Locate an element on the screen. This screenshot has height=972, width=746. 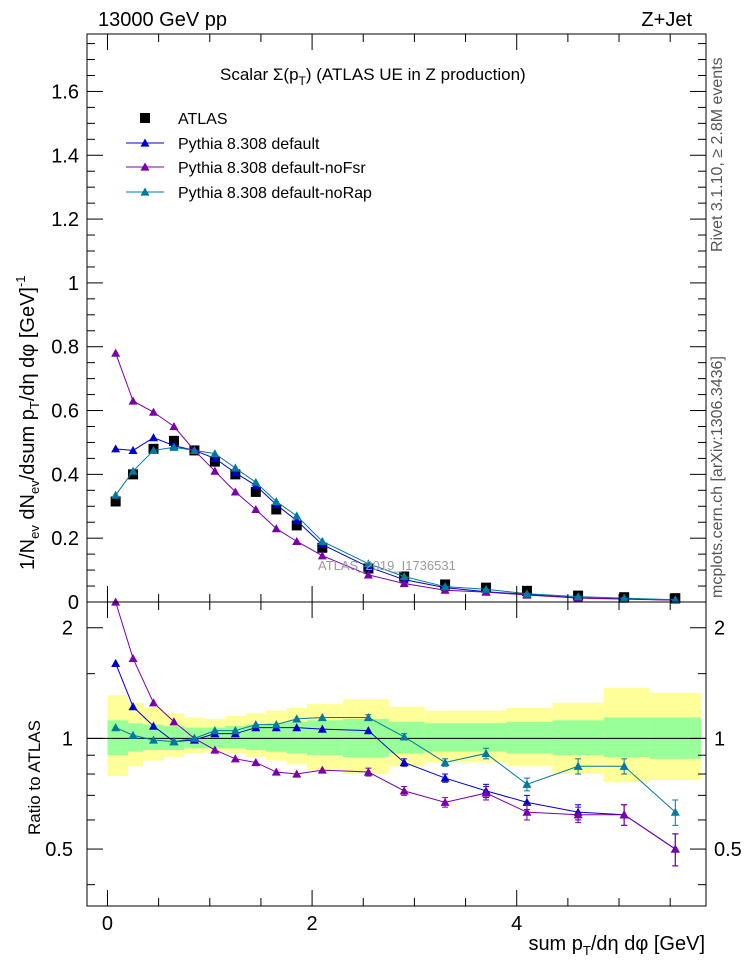
legend-label: Pythia 8.308 default is located at coordinates (249, 144).